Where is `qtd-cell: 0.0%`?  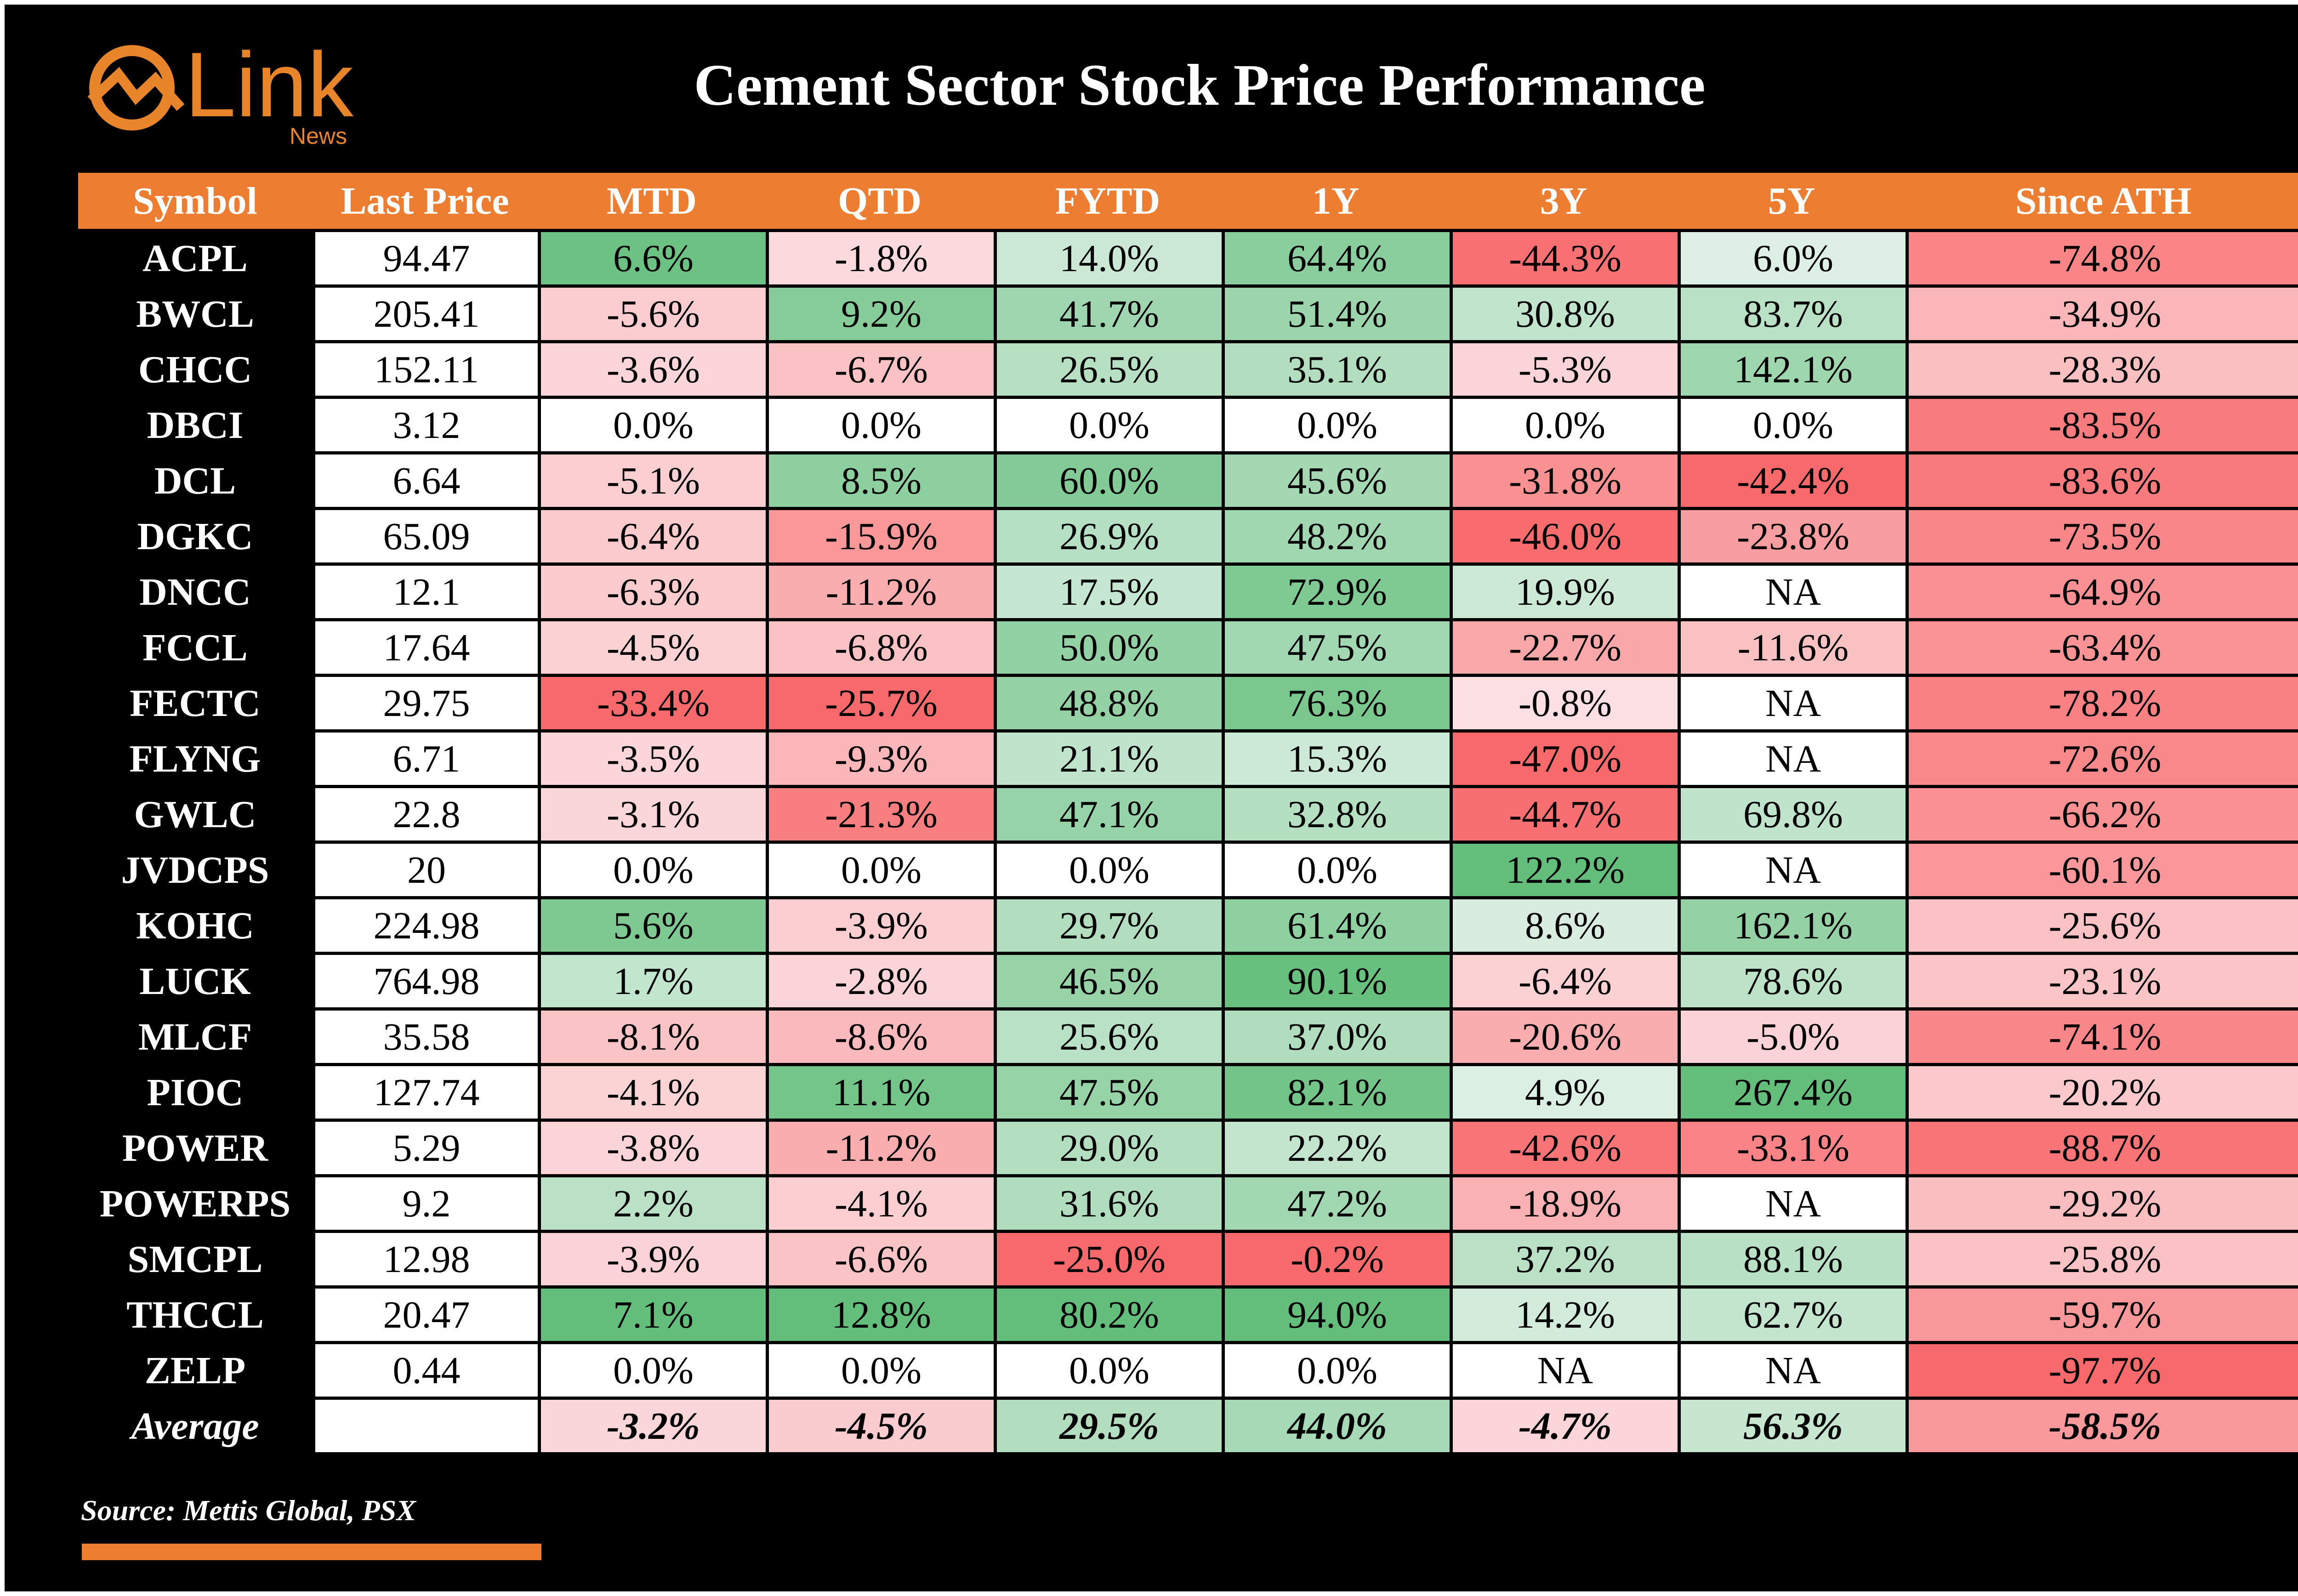
qtd-cell: 0.0% is located at coordinates (880, 423).